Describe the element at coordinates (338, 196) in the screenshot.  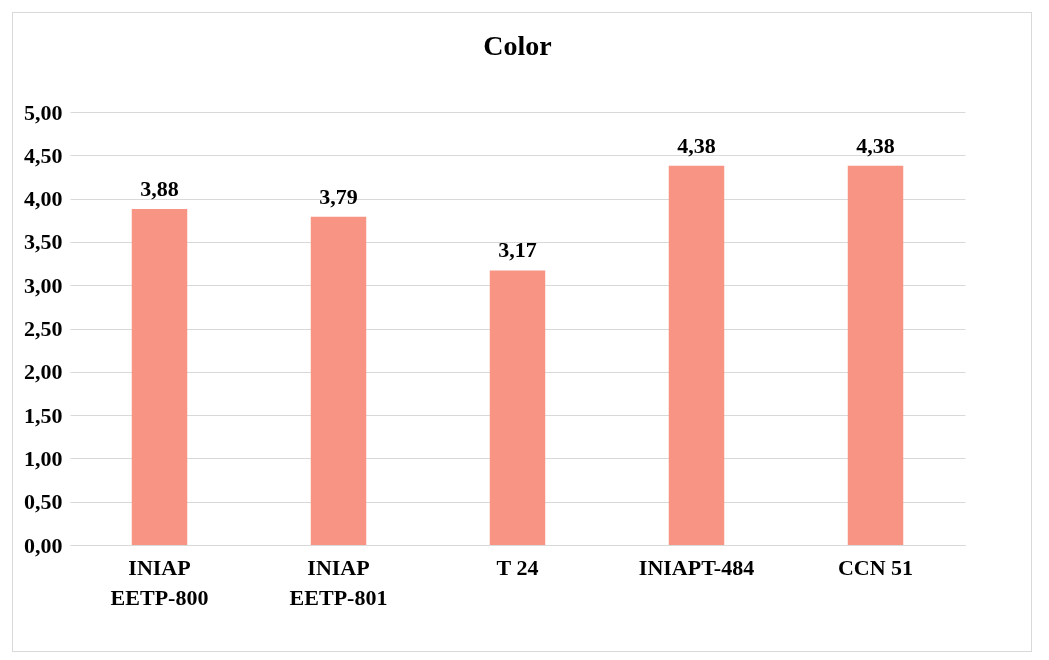
I see `data-label: 3,79` at that location.